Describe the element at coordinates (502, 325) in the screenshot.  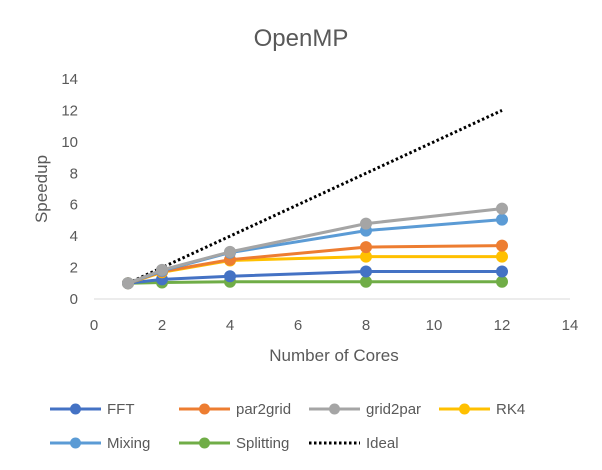
I see `x-tick-label: 12` at that location.